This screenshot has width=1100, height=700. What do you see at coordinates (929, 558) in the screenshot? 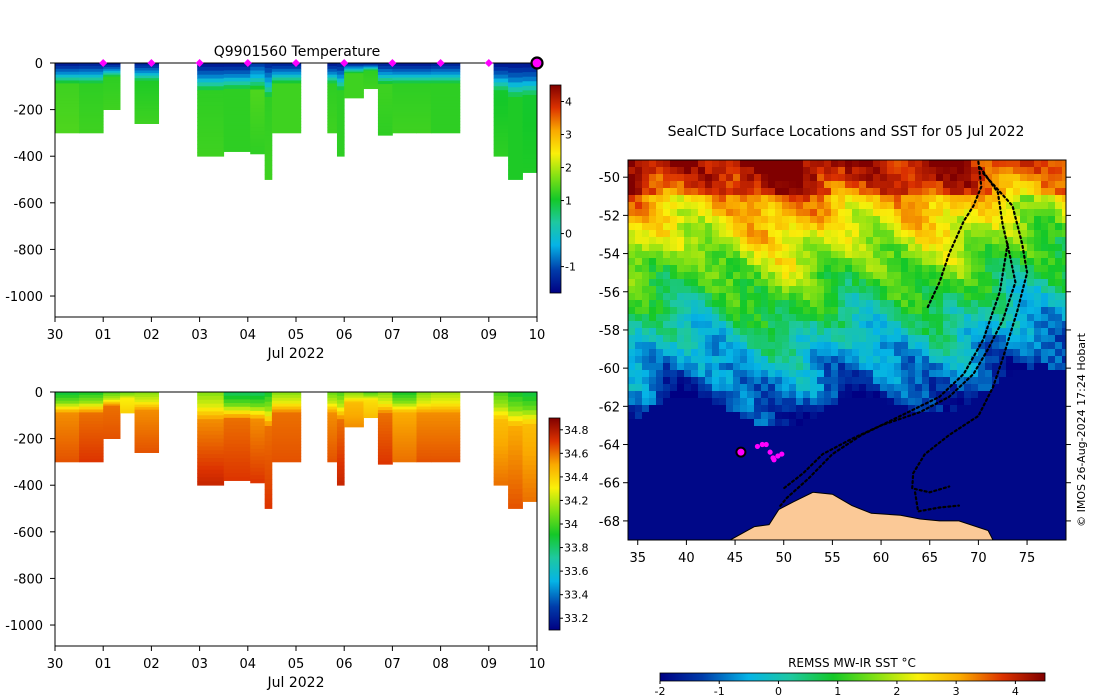
I see `lon-tick-label: 65` at bounding box center [929, 558].